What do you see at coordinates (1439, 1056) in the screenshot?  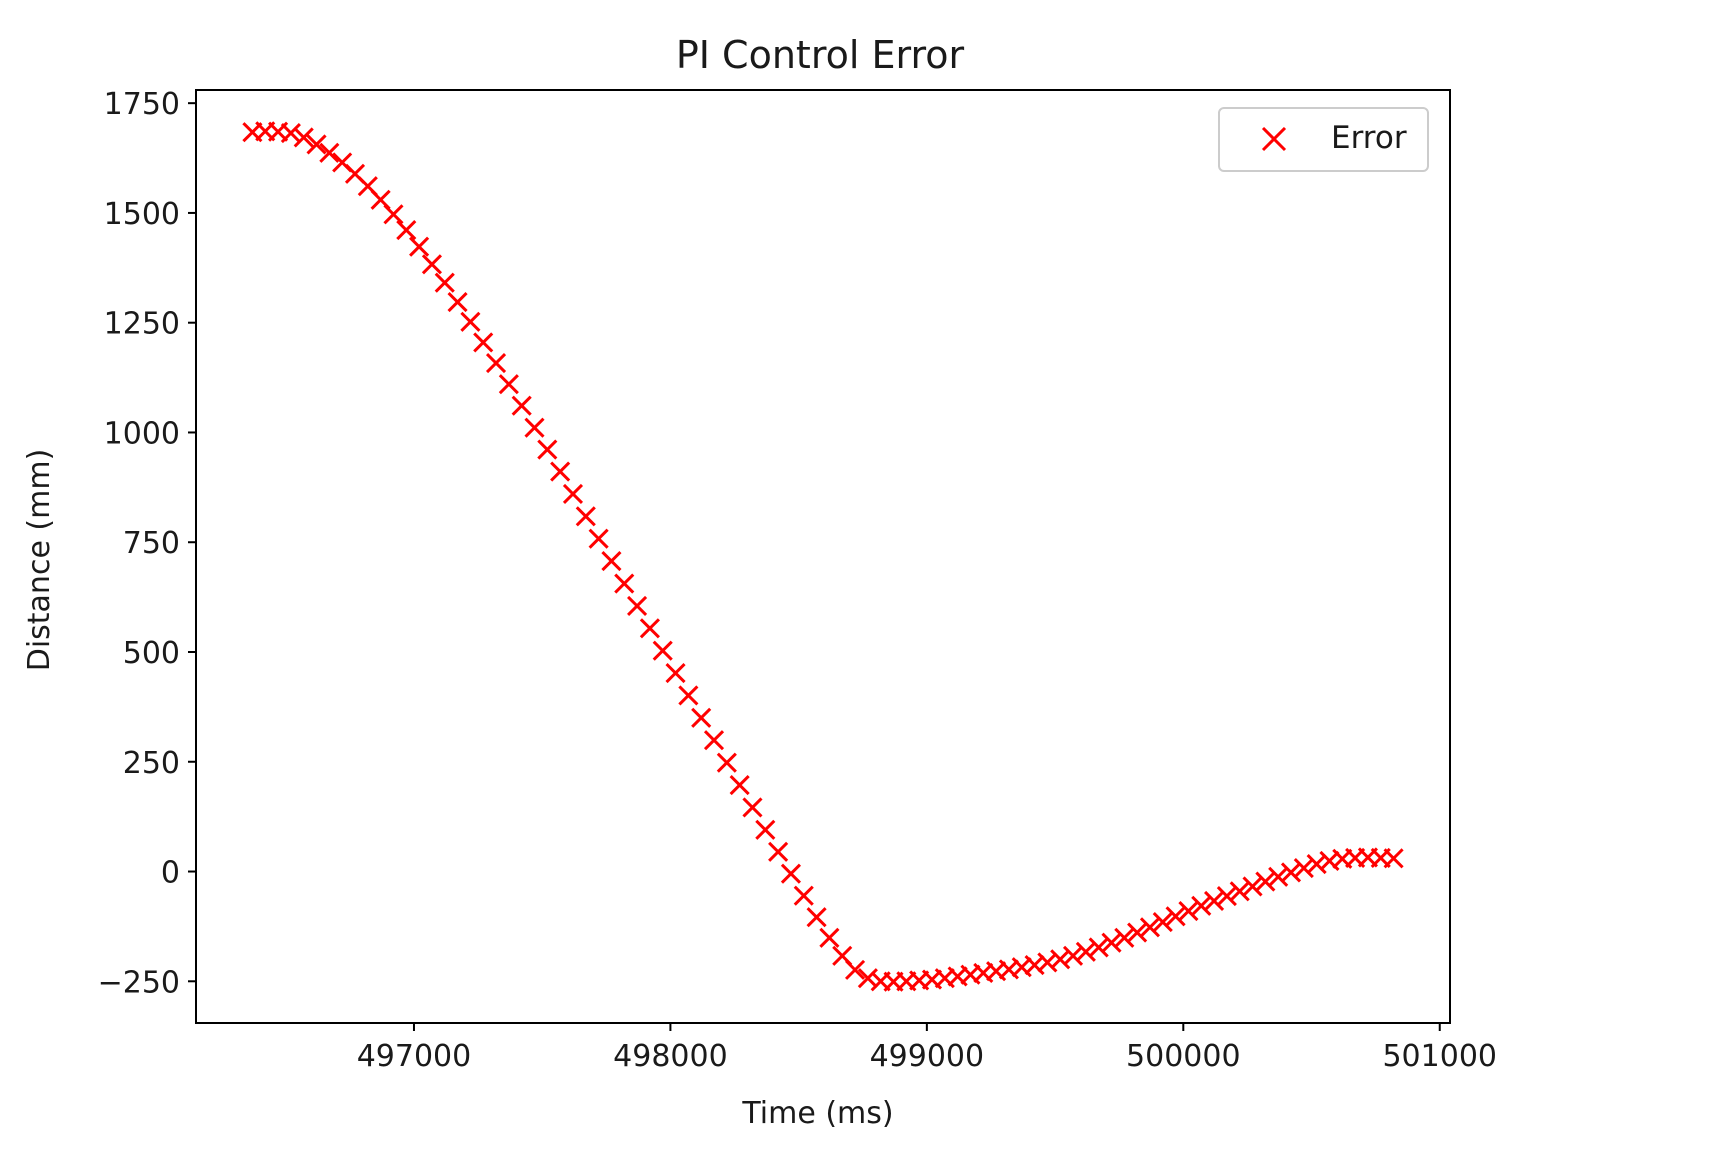 I see `x-tick-label: 501000` at bounding box center [1439, 1056].